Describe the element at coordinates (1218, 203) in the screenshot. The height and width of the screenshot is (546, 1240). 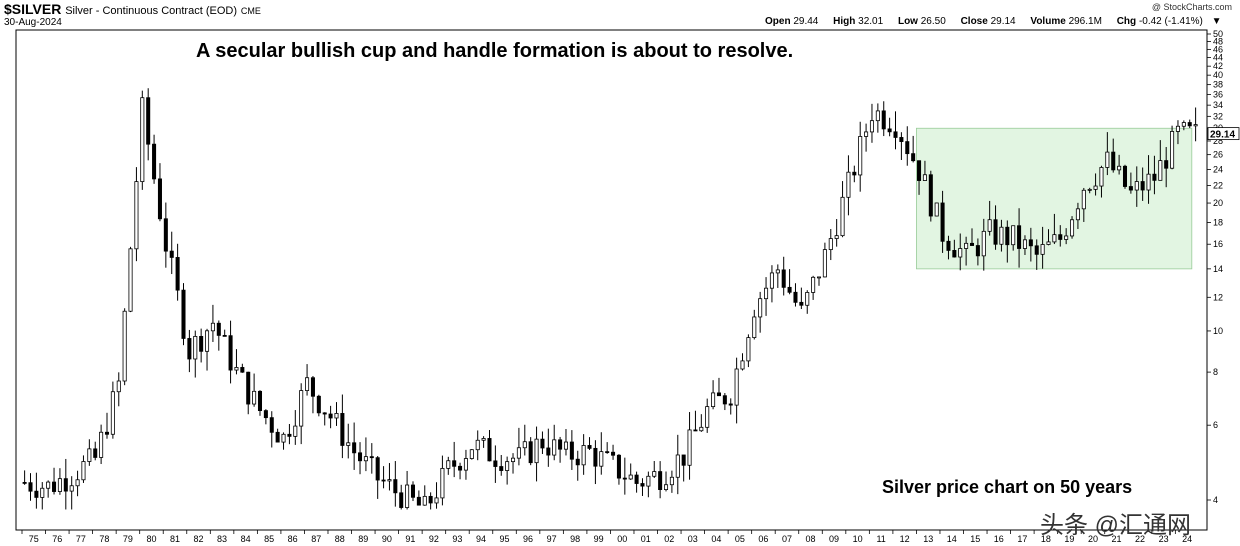
I see `y-tick-label: 20` at that location.